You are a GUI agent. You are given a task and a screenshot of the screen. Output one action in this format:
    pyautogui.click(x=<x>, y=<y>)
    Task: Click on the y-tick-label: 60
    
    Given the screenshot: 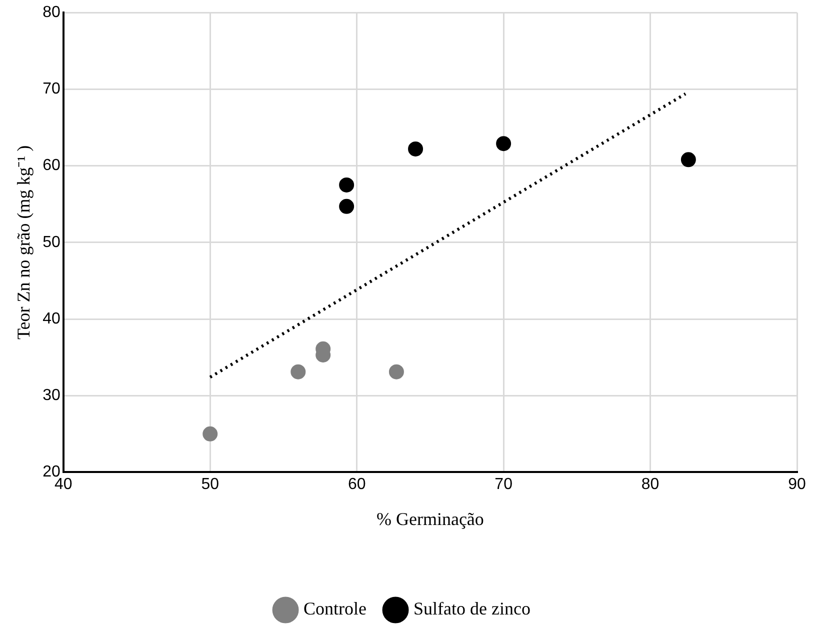 What is the action you would take?
    pyautogui.click(x=51, y=165)
    